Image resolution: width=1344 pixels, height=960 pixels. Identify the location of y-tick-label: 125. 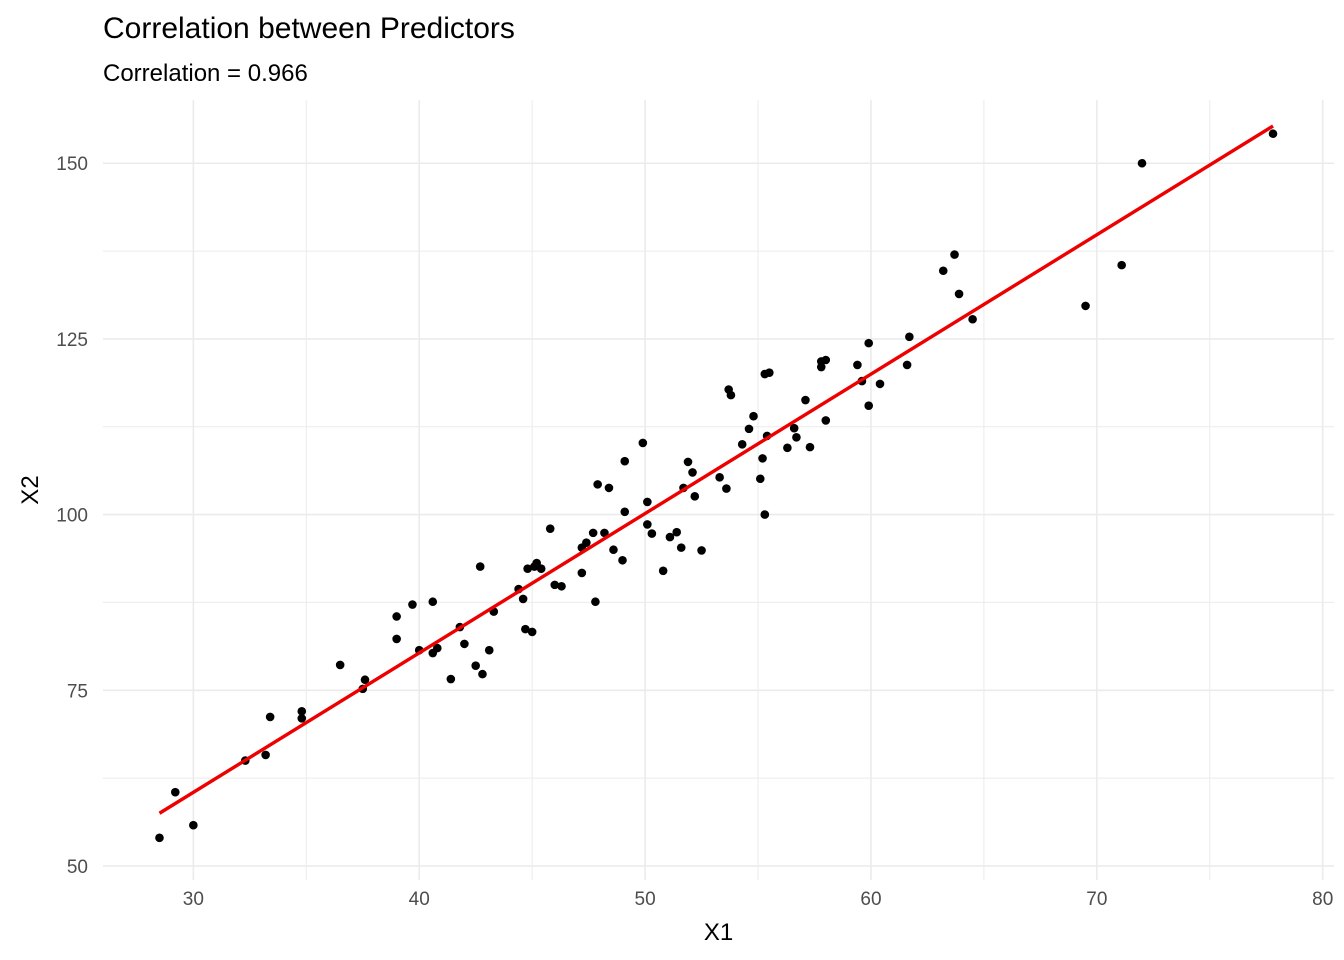
(72, 340).